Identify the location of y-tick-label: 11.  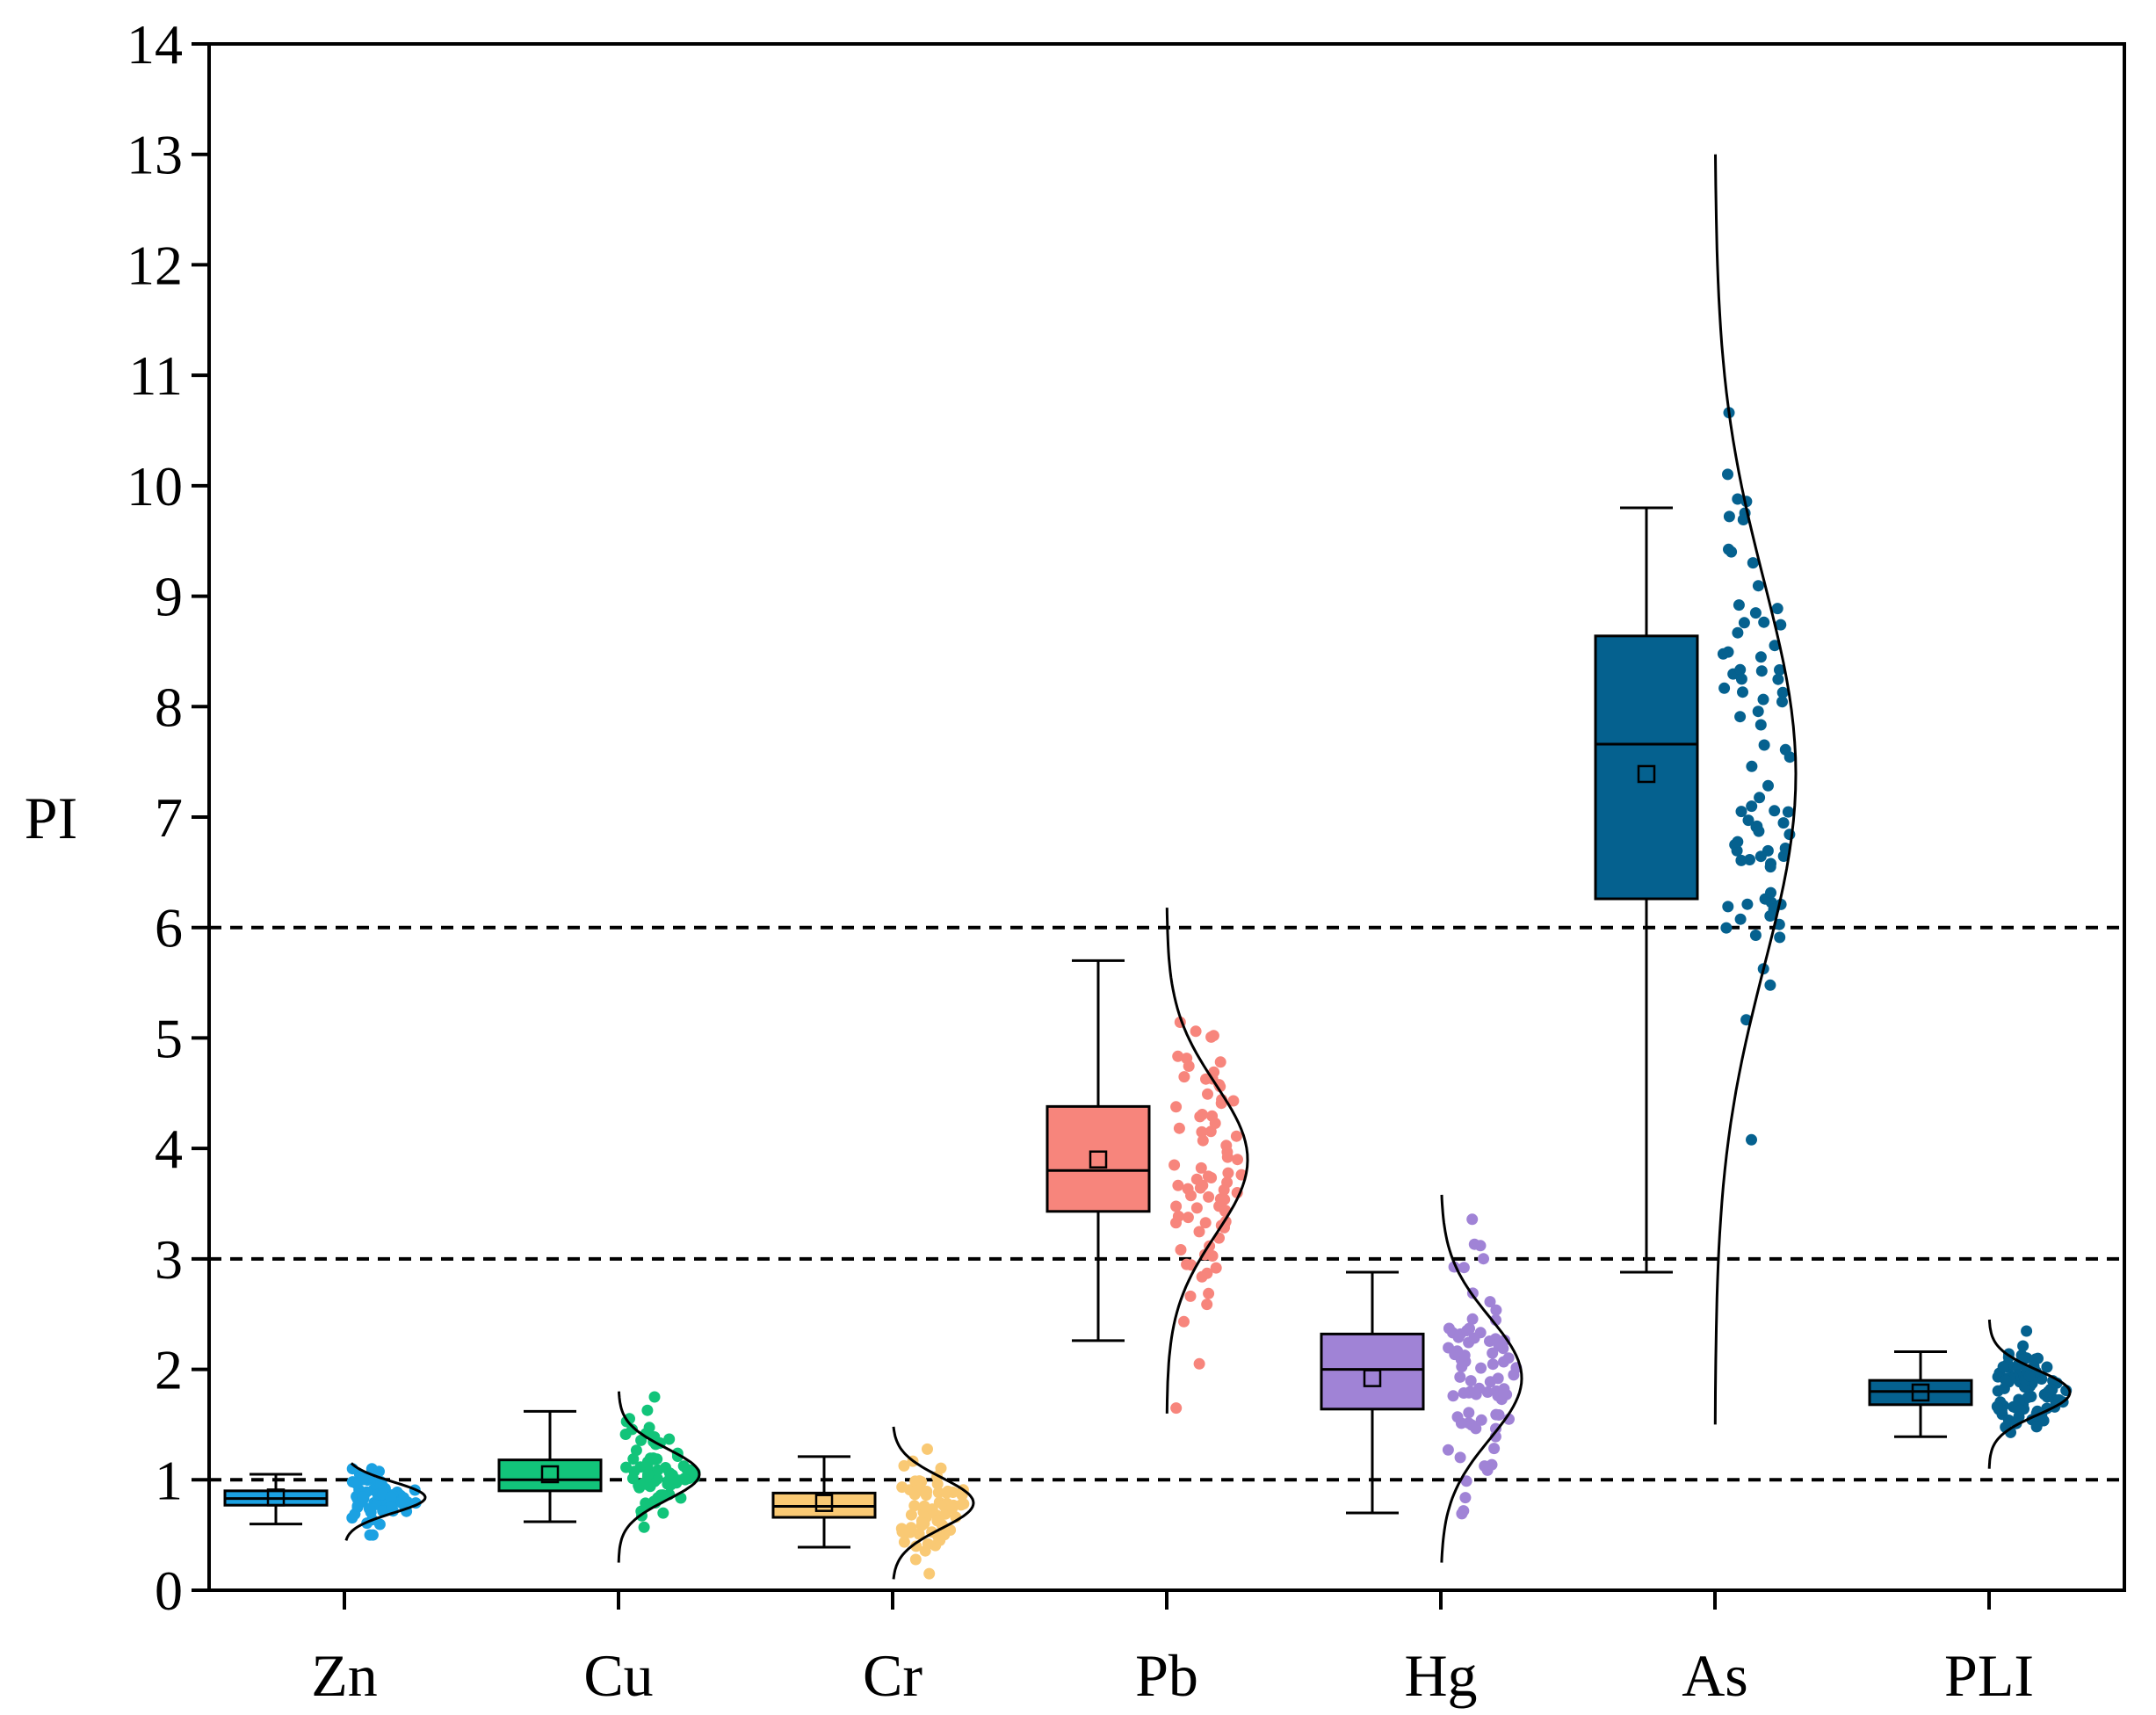
(155, 375).